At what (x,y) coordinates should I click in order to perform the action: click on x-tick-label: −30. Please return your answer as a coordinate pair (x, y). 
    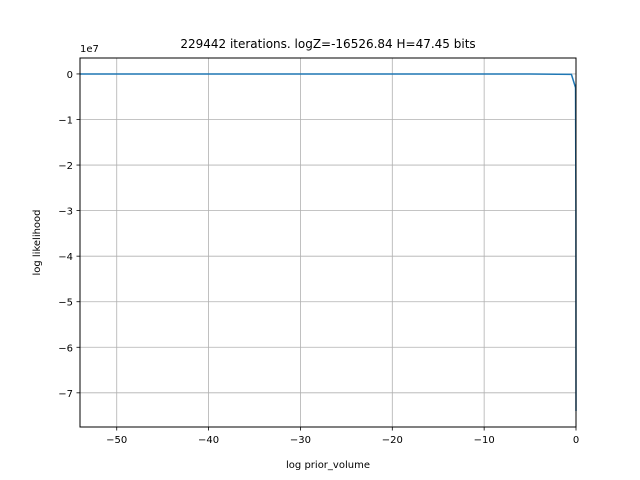
    Looking at the image, I should click on (300, 440).